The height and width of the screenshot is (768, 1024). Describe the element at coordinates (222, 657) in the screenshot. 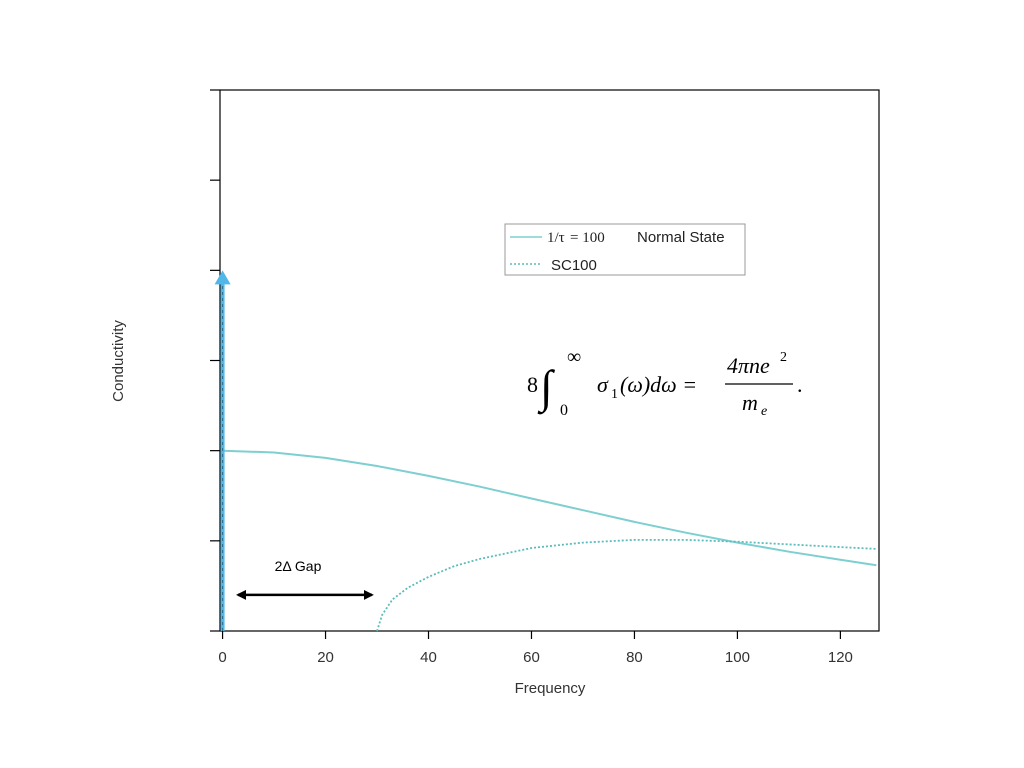

I see `x-tick-label: 0` at that location.